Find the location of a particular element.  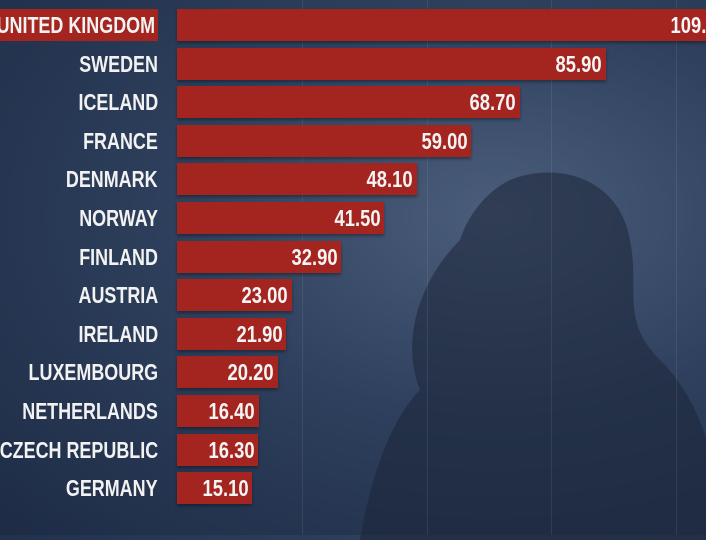

bar-row: UNITED KINGDOM 109.0 is located at coordinates (353, 25).